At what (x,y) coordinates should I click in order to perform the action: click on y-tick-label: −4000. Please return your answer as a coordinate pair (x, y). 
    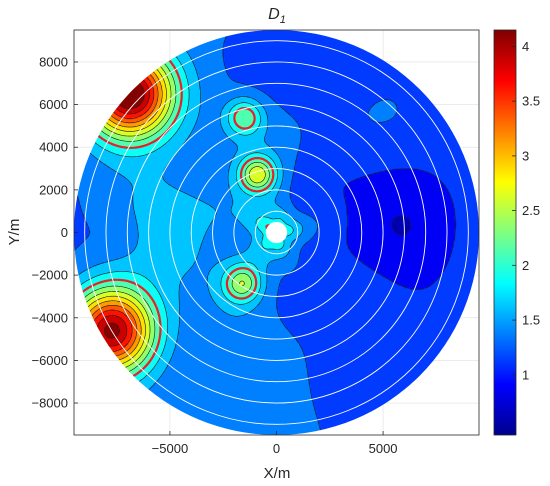
    Looking at the image, I should click on (49, 317).